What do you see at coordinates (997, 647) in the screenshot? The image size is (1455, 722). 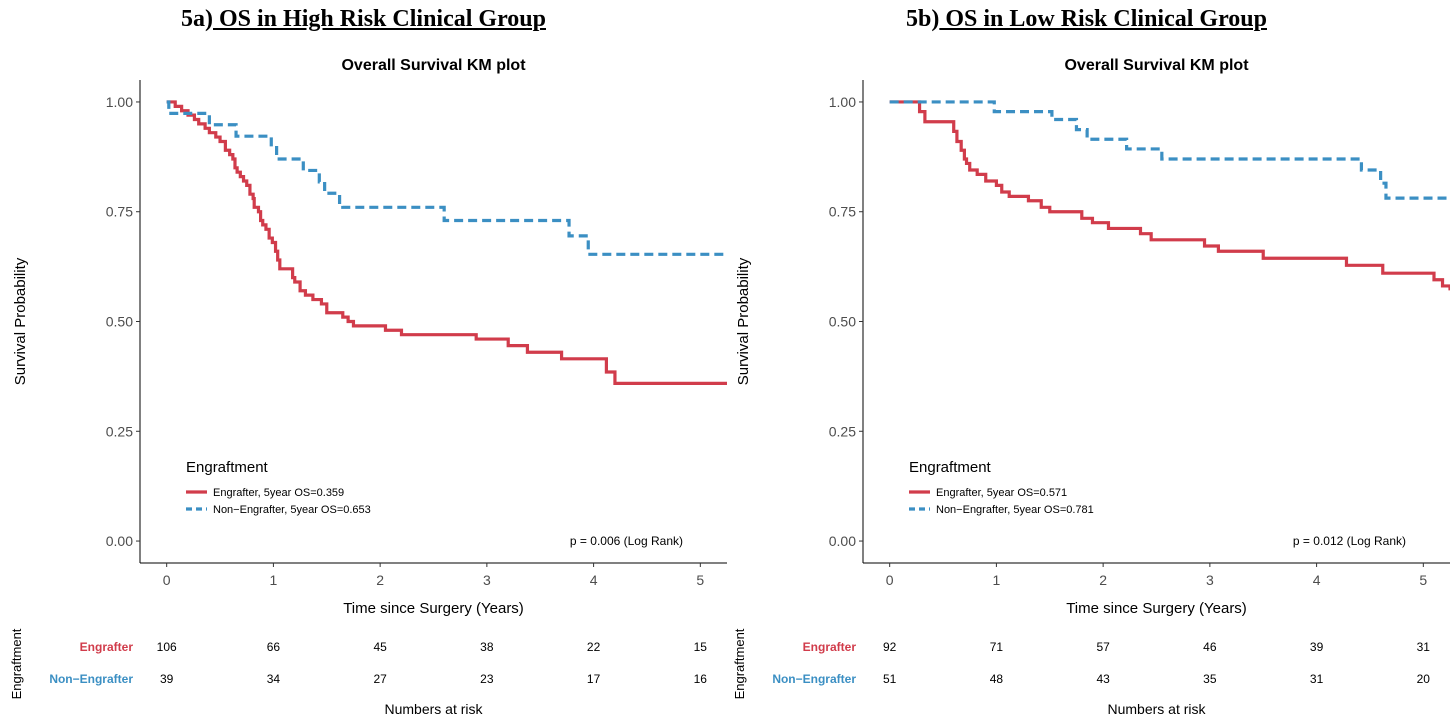 I see `risk-count: 71` at bounding box center [997, 647].